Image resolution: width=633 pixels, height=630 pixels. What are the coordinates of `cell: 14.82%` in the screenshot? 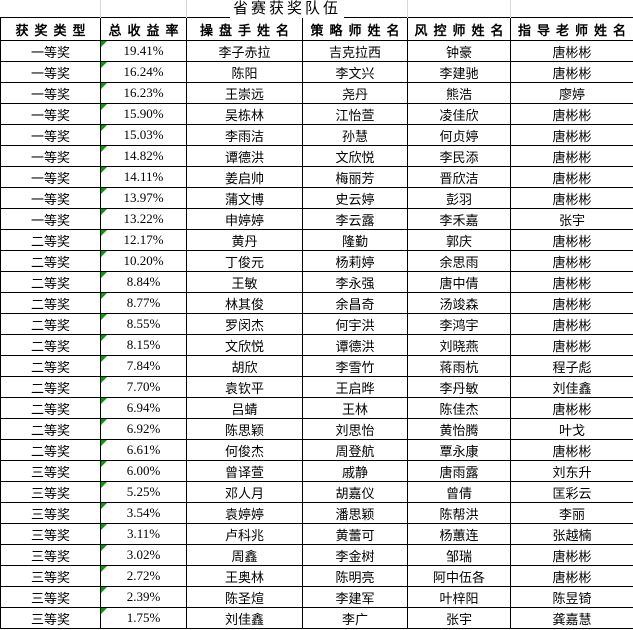 It's located at (143, 156).